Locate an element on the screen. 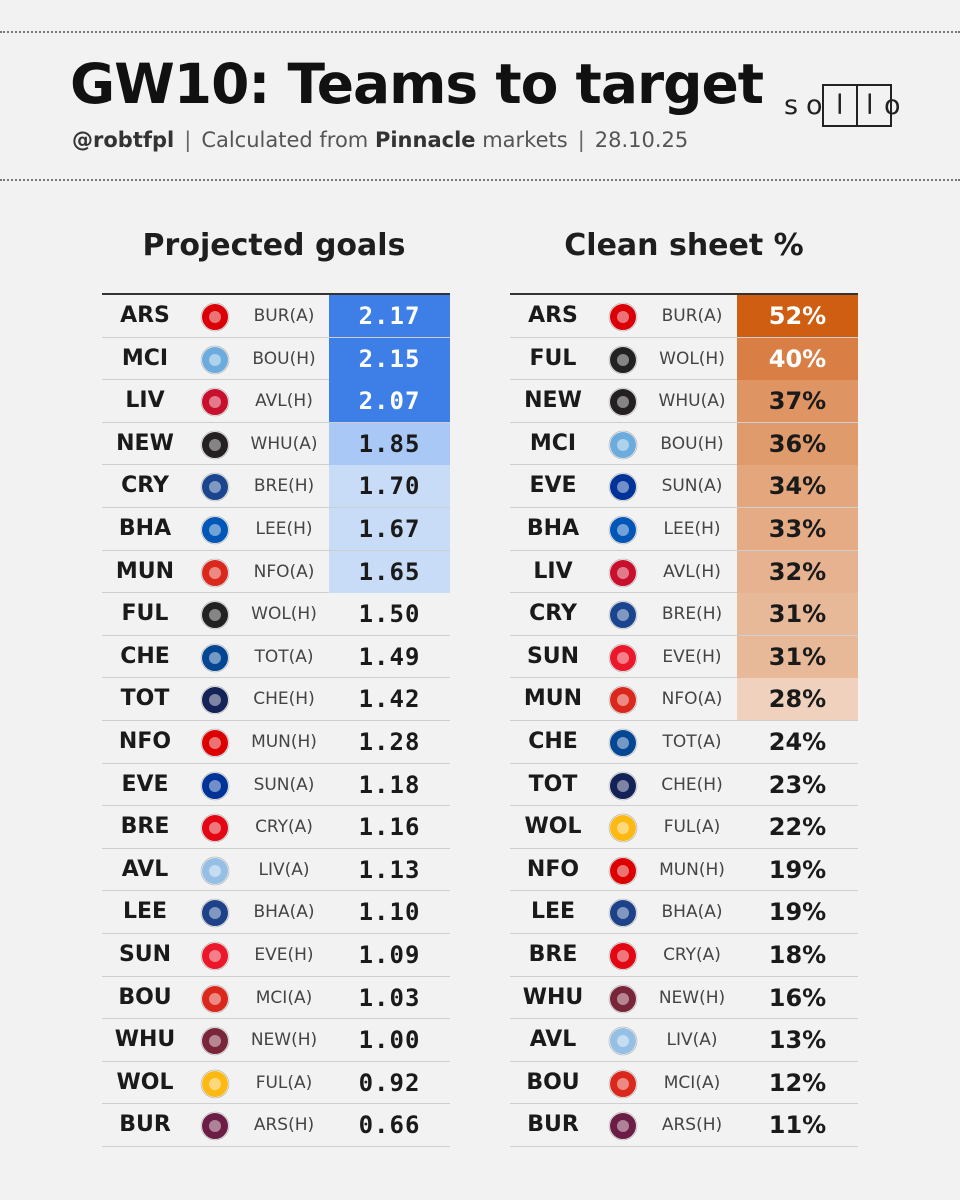  logo-letter: s is located at coordinates (791, 105).